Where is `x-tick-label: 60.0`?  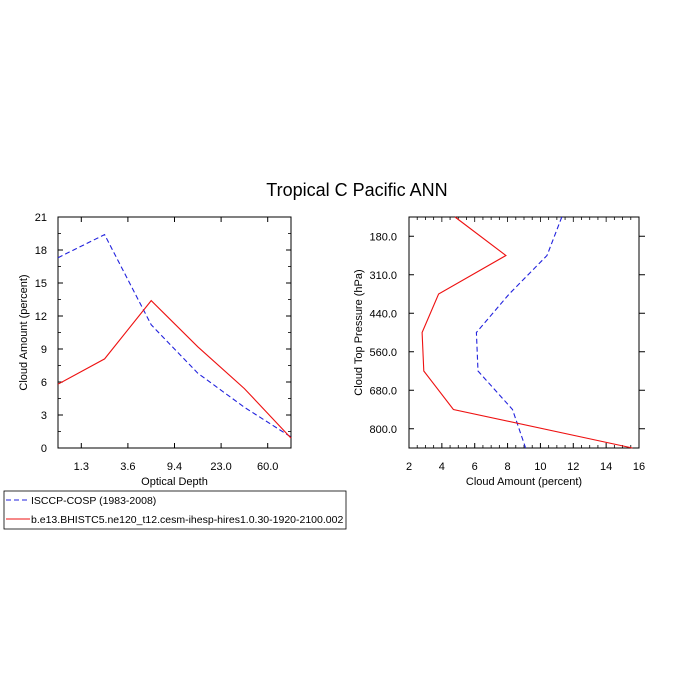
x-tick-label: 60.0 is located at coordinates (267, 467).